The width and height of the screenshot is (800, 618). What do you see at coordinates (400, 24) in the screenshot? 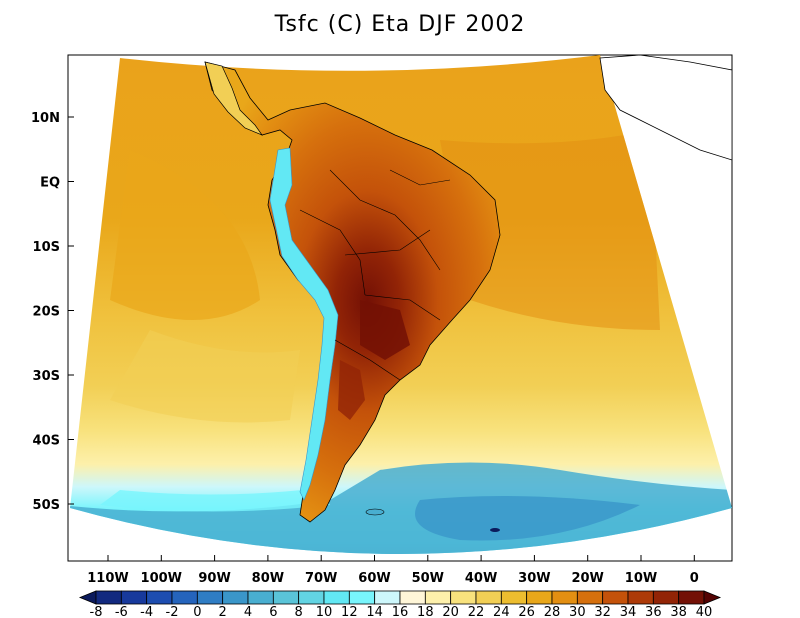
I see `map-title: Tsfc (C) Eta DJF 2002` at bounding box center [400, 24].